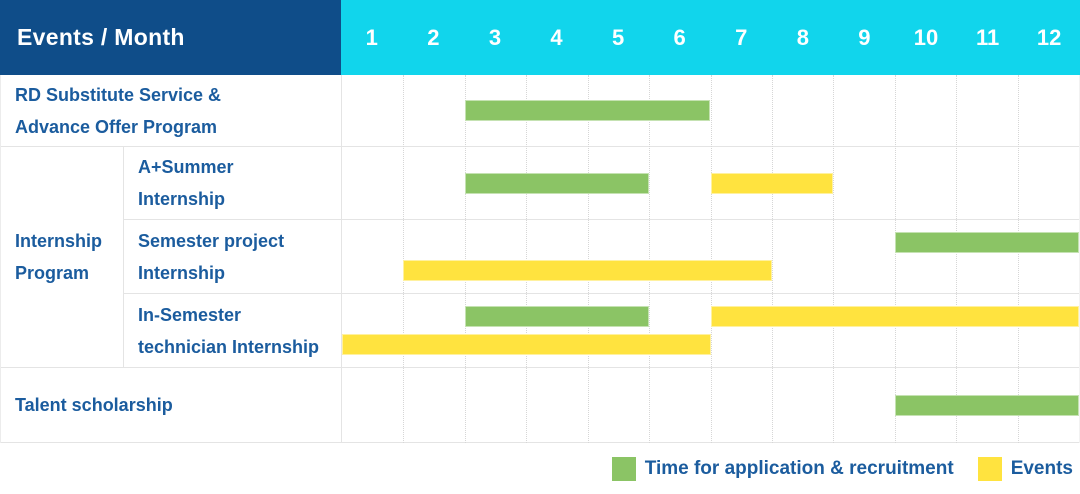  I want to click on legend-item-events: Events, so click(1025, 468).